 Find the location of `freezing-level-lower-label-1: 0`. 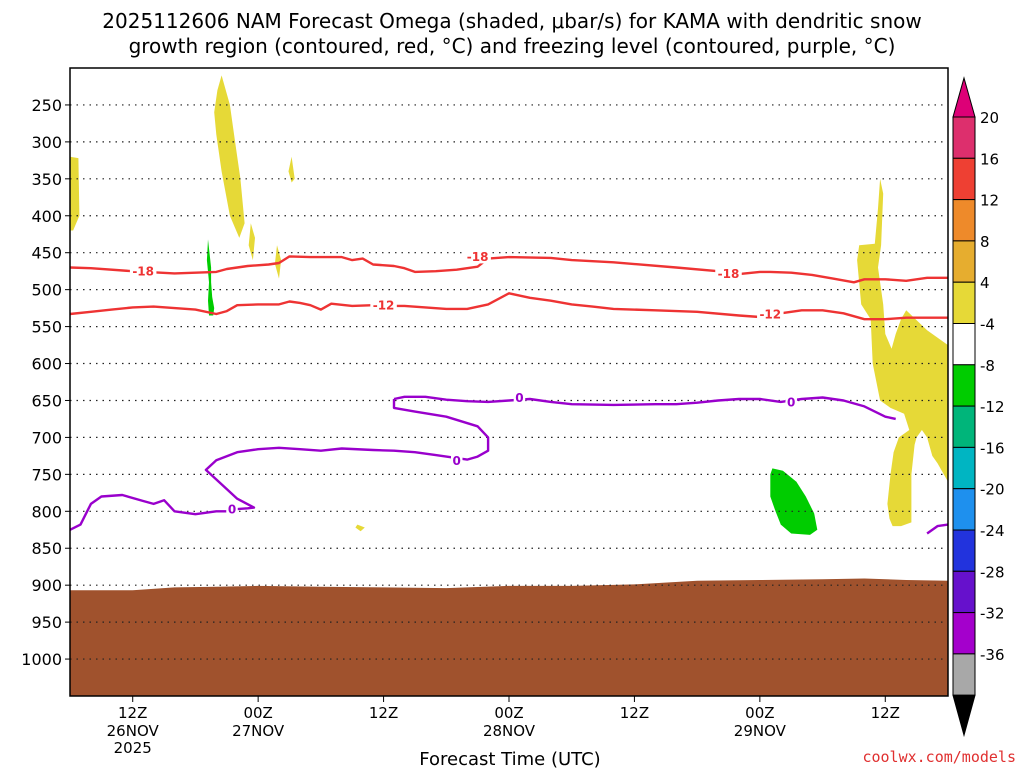

freezing-level-lower-label-1: 0 is located at coordinates (232, 510).